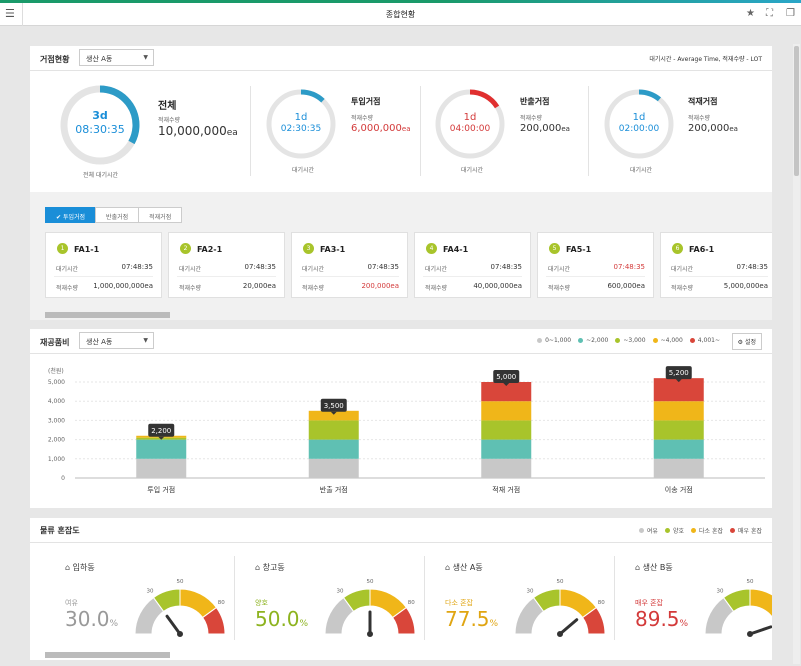 The width and height of the screenshot is (801, 666). Describe the element at coordinates (545, 128) in the screenshot. I see `site-item-2-qty: 200,000ea` at that location.